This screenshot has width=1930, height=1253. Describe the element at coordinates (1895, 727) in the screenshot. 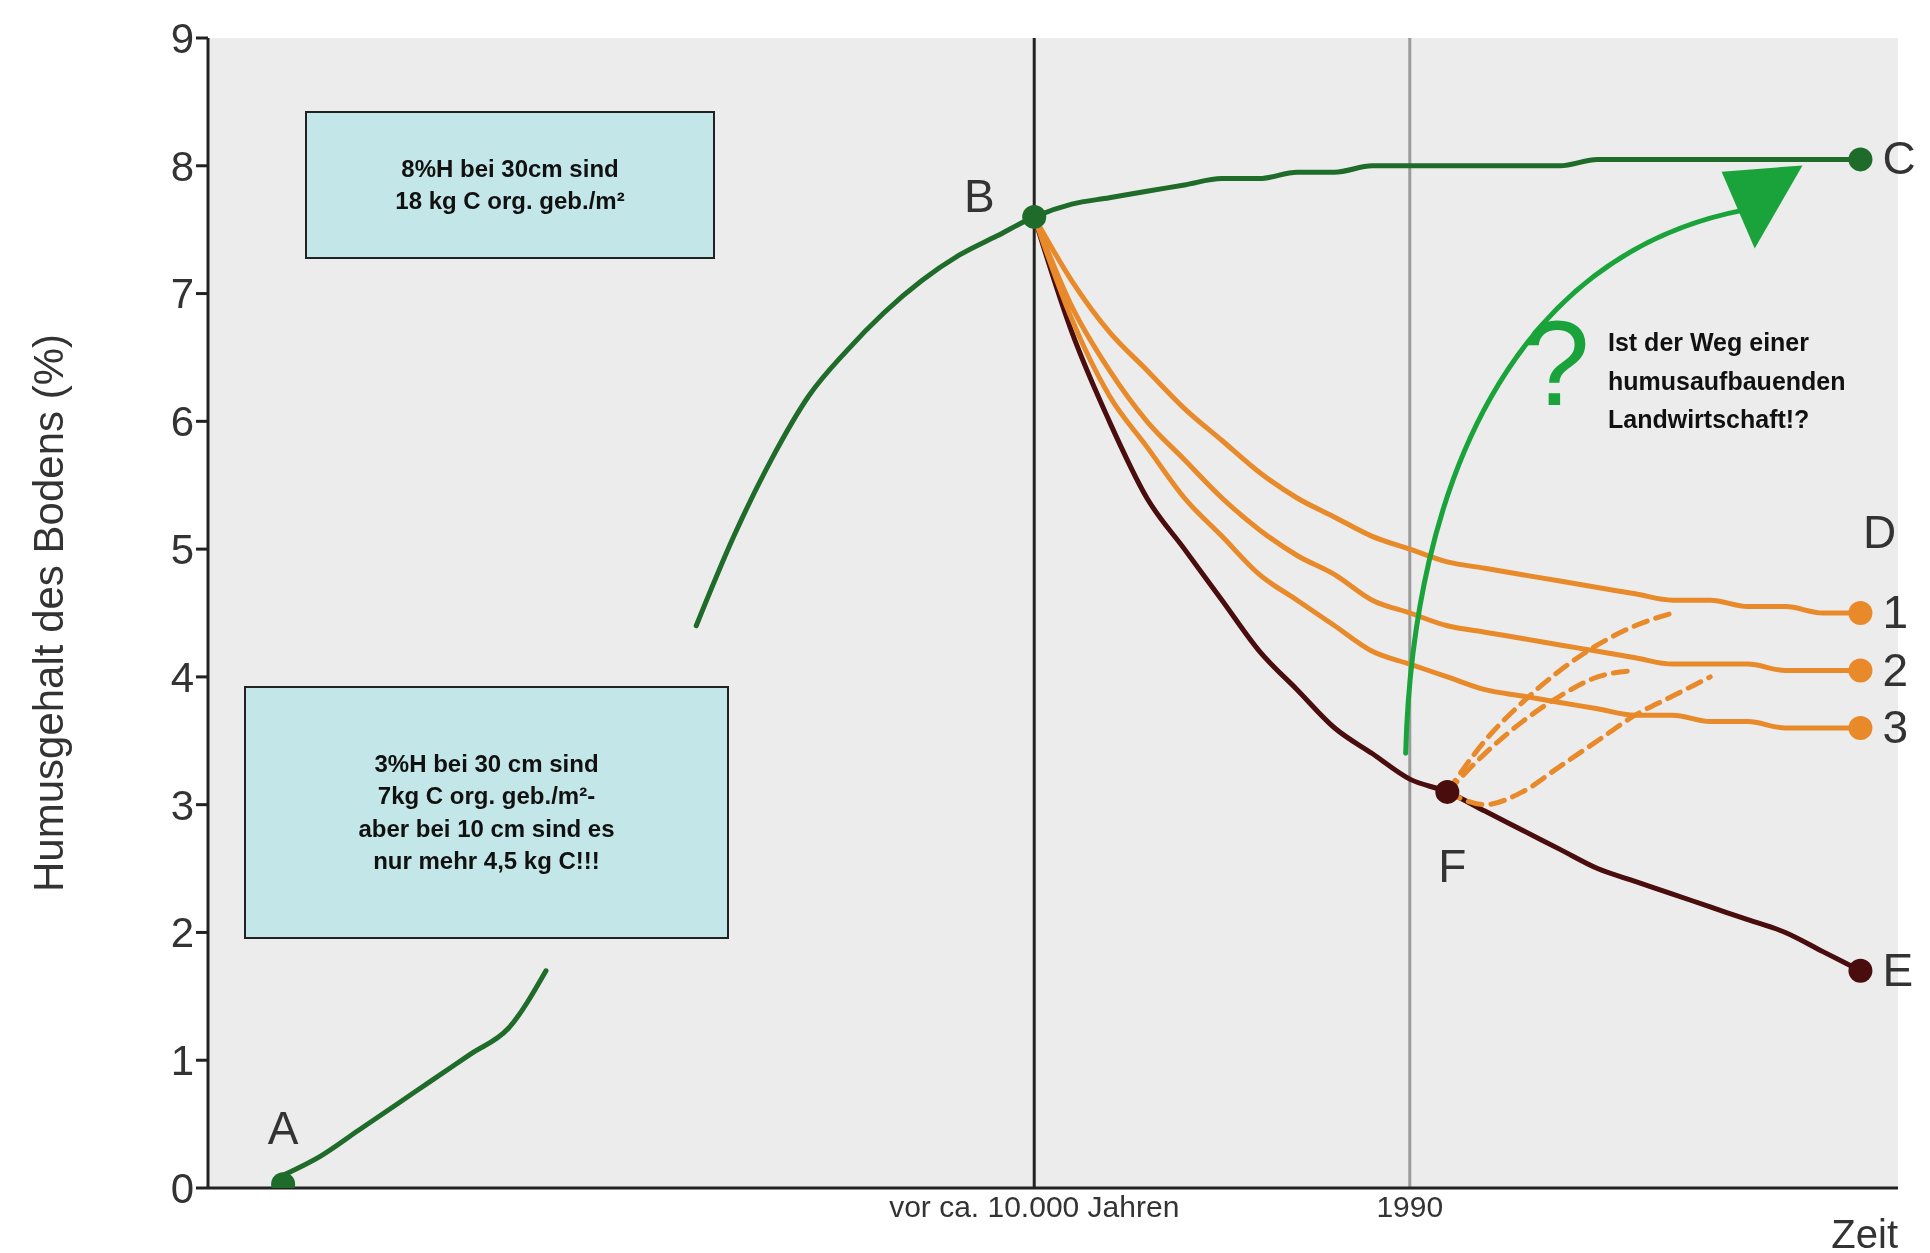

I see `series-label: 3` at that location.